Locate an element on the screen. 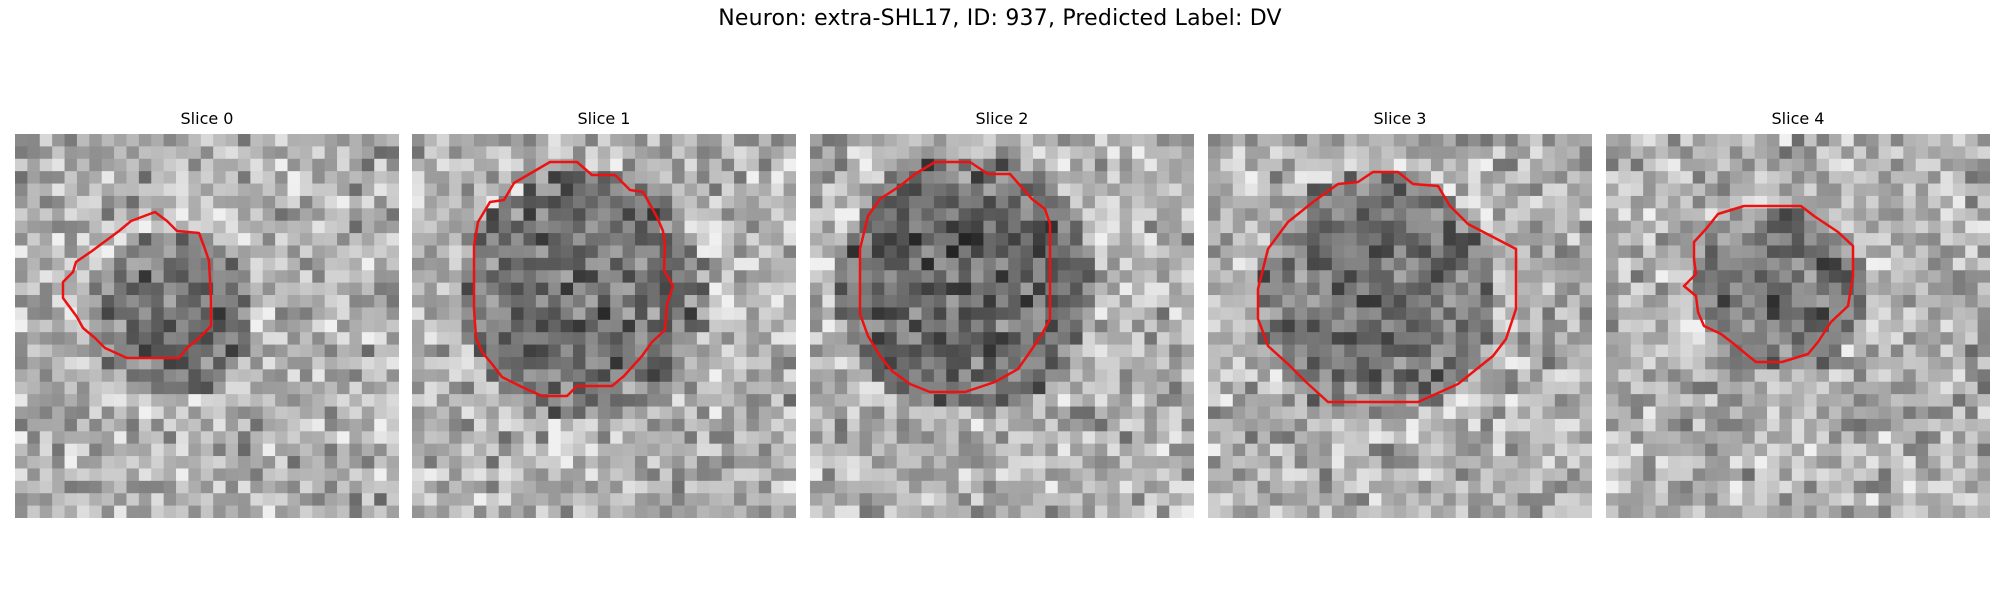 The image size is (2000, 600). slice-title: Slice 2 is located at coordinates (1002, 118).